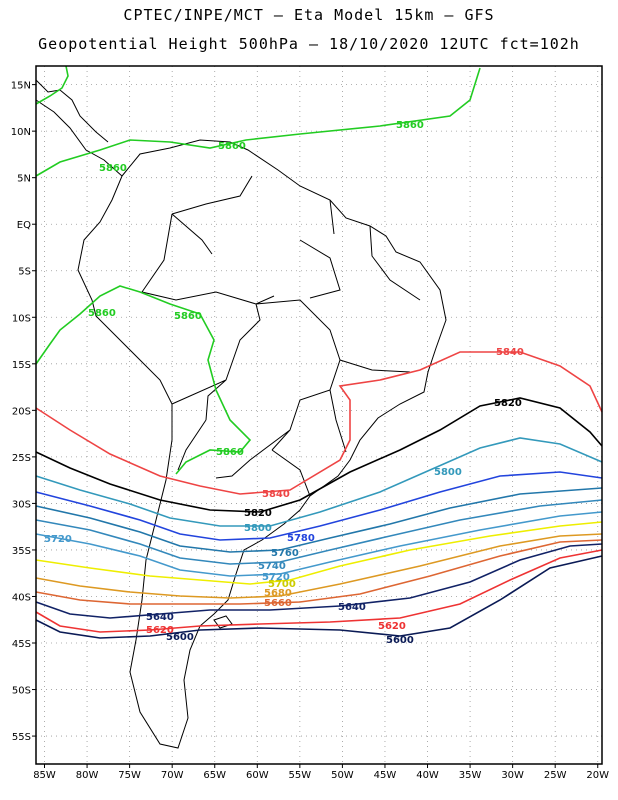  I want to click on contour-label-5700: 5700, so click(282, 584).